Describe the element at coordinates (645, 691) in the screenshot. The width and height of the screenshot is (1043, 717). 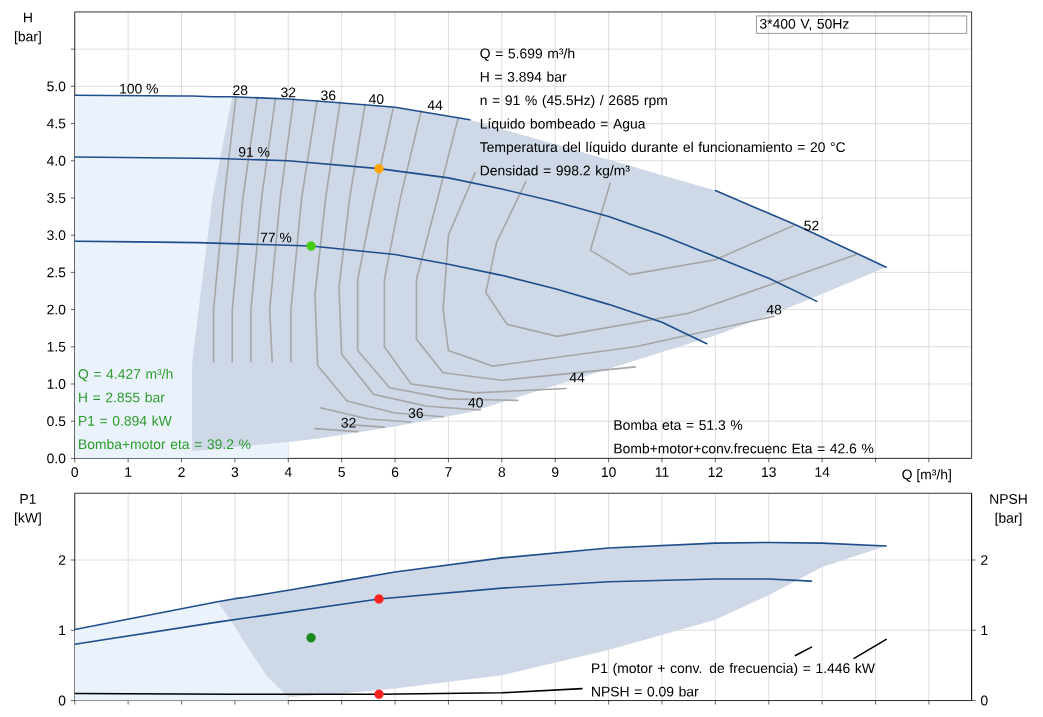
I see `annotation: NPSH = 0.09 bar` at that location.